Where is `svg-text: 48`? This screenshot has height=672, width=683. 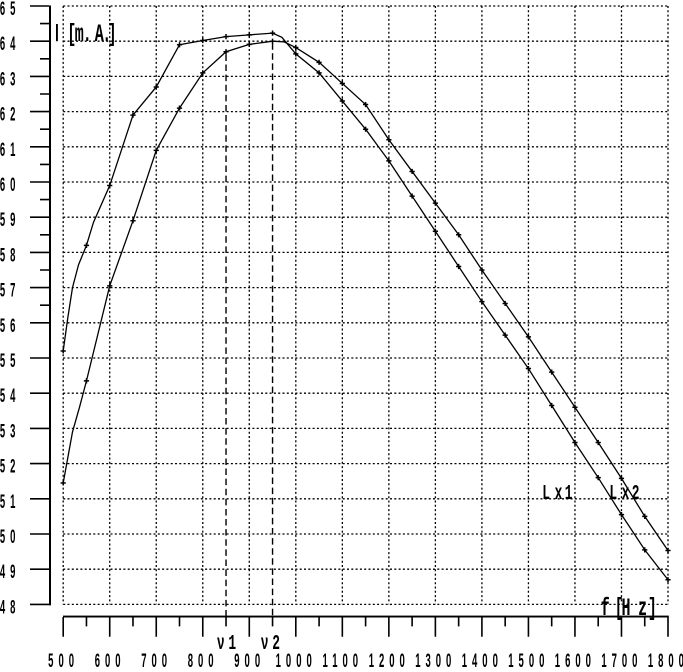
svg-text: 48 is located at coordinates (10, 608).